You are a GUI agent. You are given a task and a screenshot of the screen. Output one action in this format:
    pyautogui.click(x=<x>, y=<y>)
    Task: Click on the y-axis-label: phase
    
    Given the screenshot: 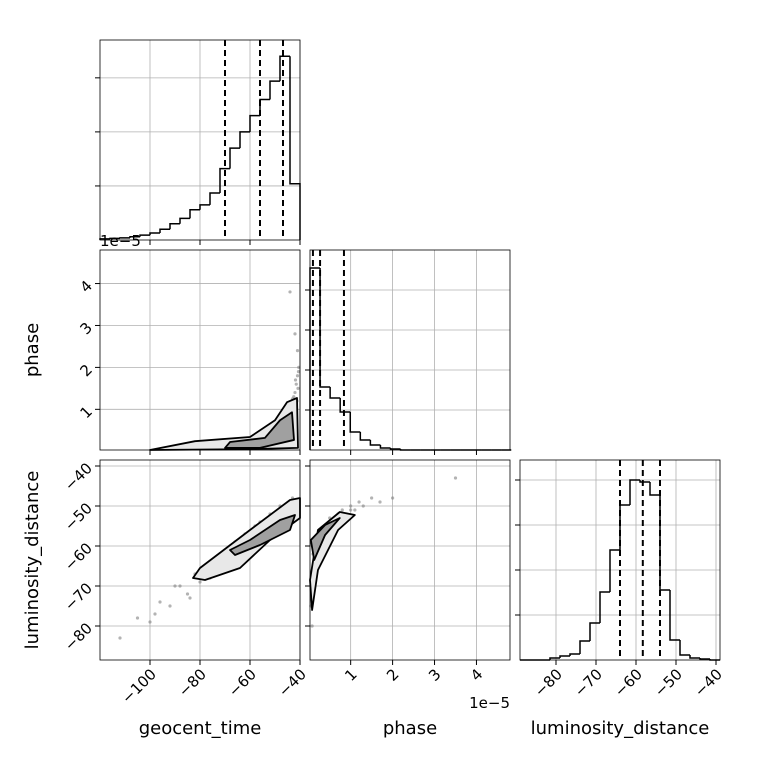 What is the action you would take?
    pyautogui.click(x=32, y=350)
    